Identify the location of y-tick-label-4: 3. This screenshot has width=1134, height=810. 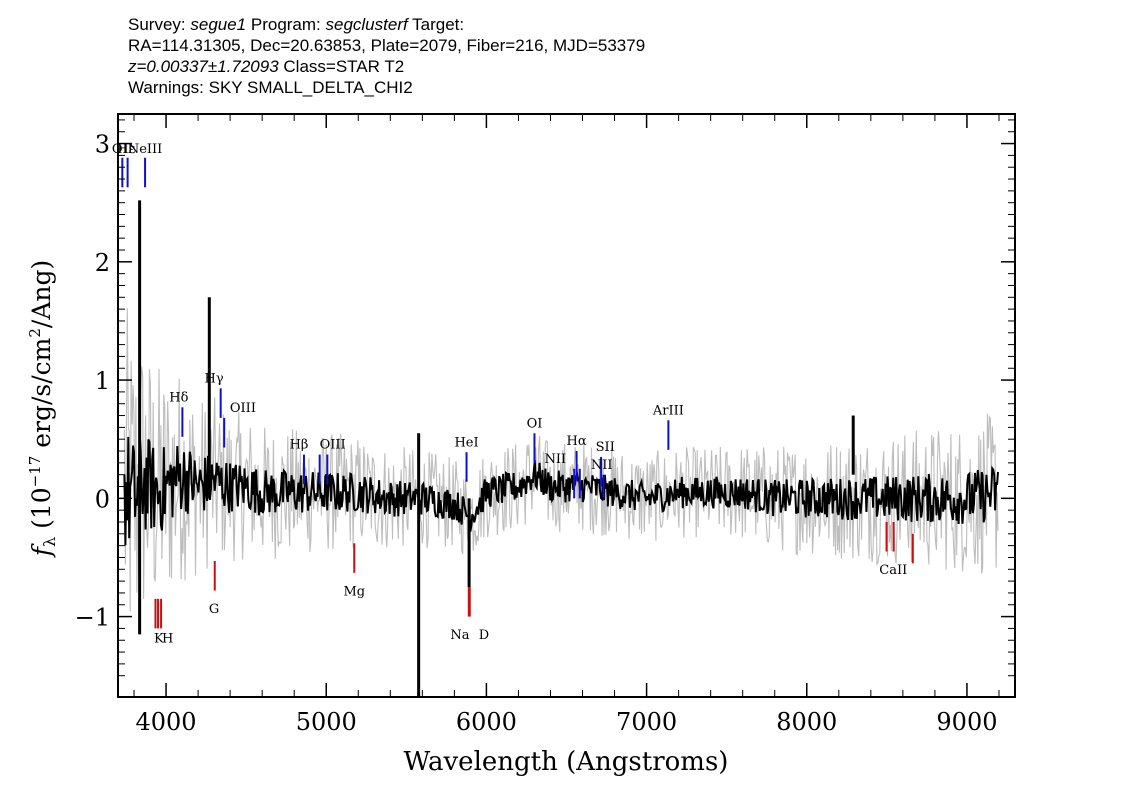
(102, 145).